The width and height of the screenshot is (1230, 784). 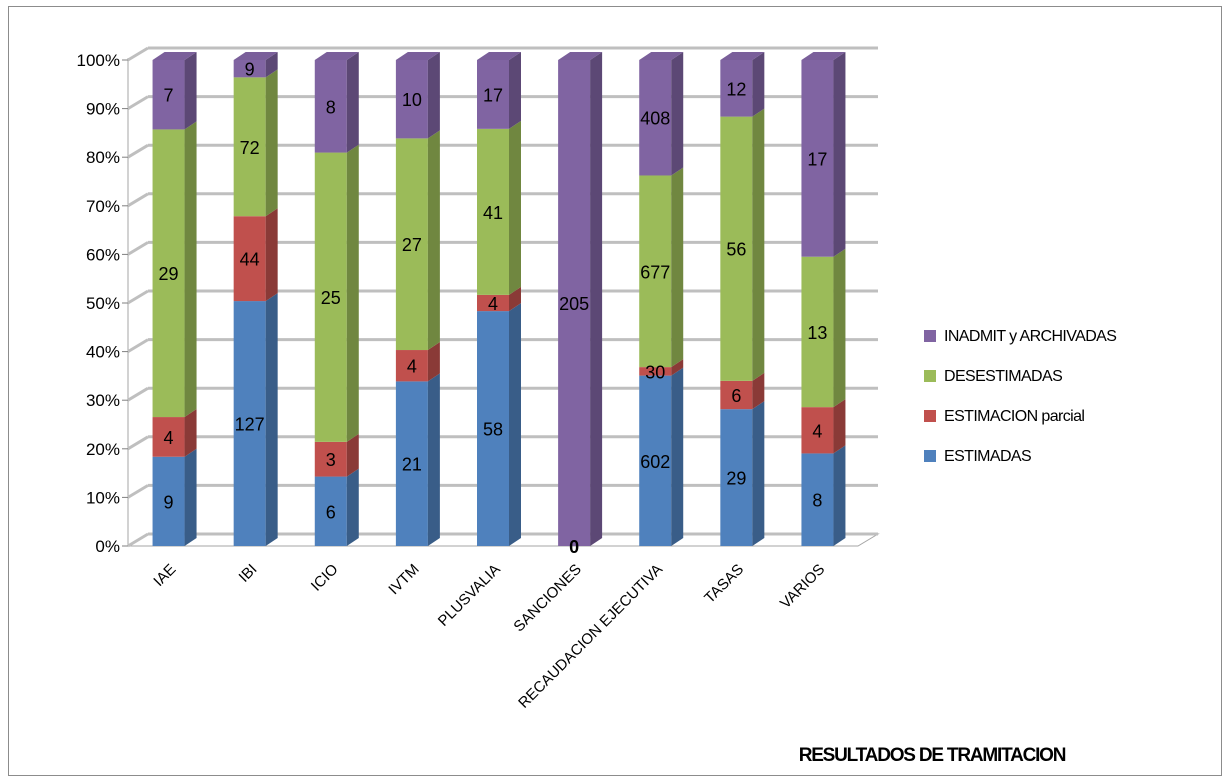 I want to click on x-tick-label: VARIOS, so click(x=802, y=586).